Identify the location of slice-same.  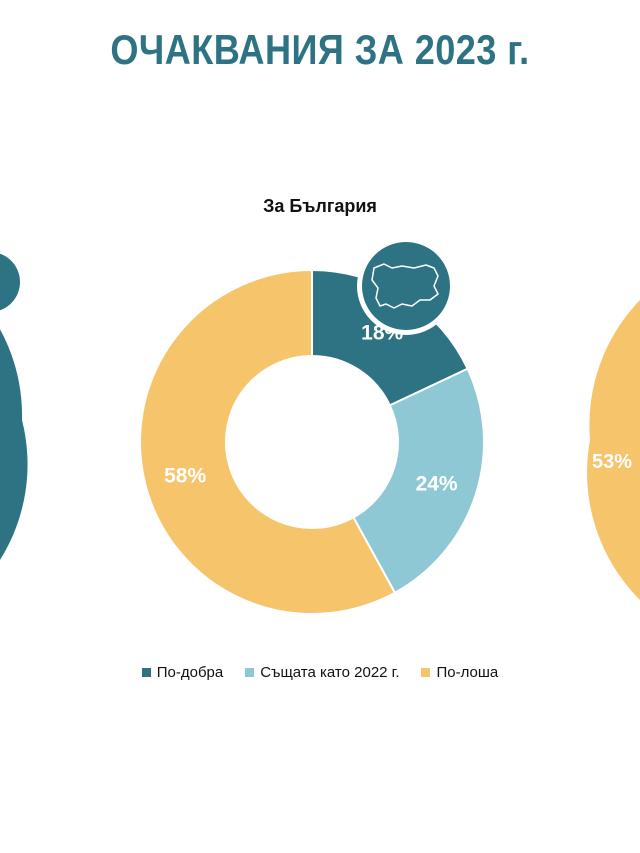
(418, 481).